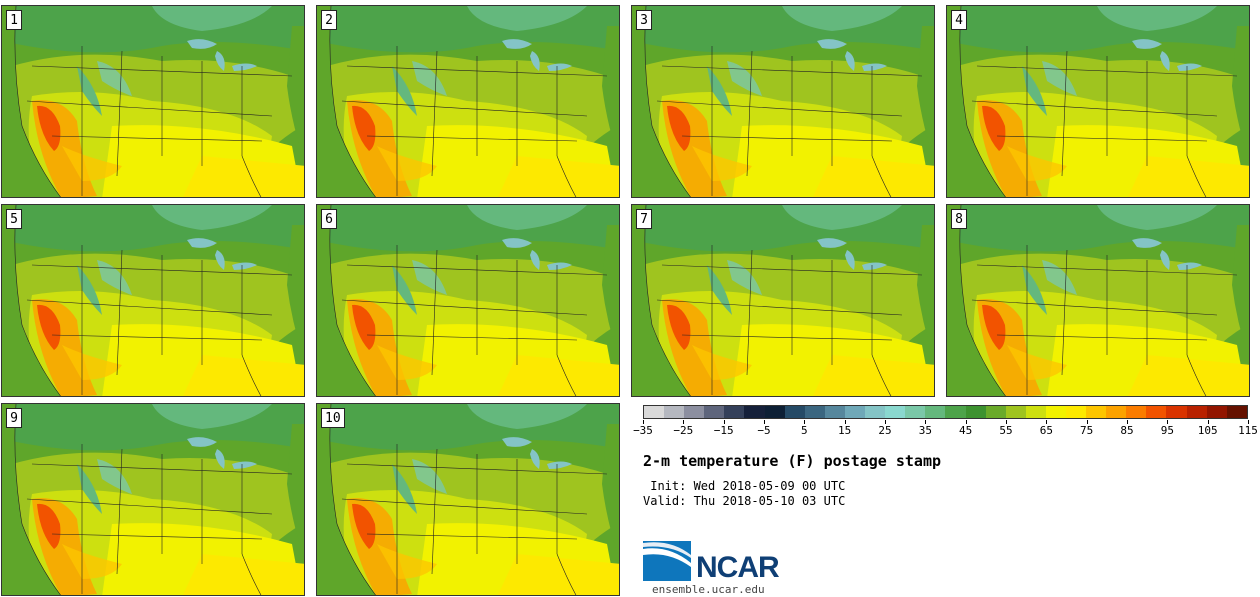  Describe the element at coordinates (14, 219) in the screenshot. I see `panel-number: 5` at that location.